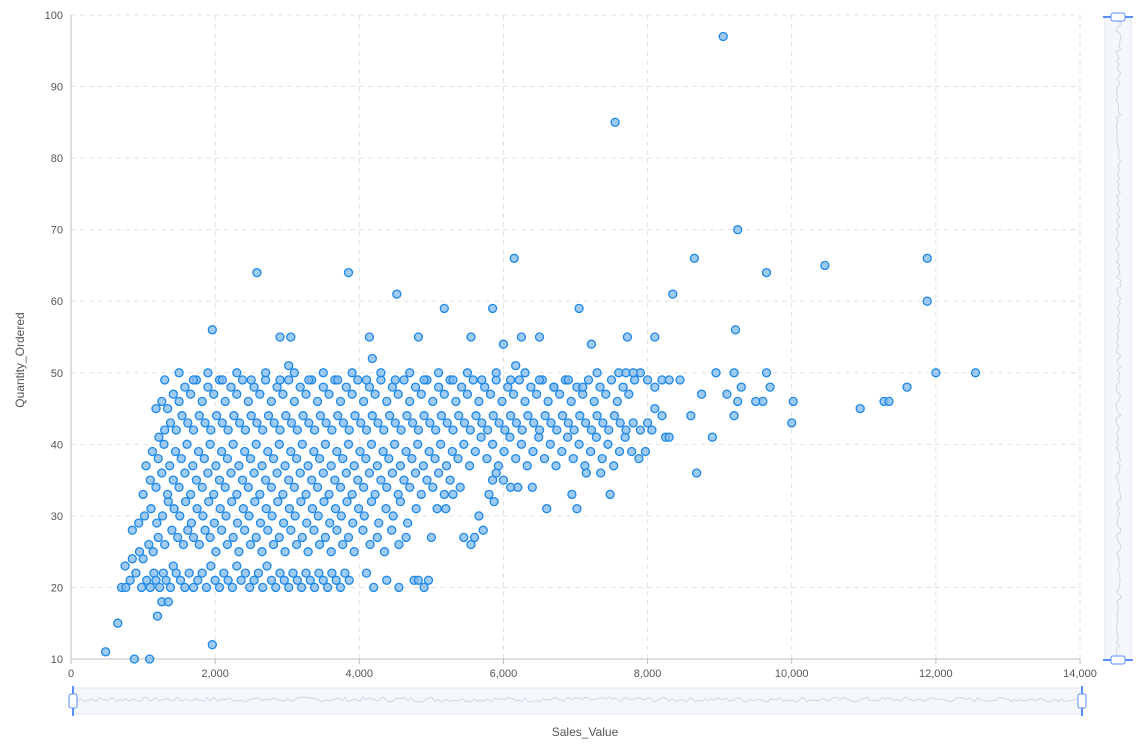 This screenshot has width=1140, height=753. What do you see at coordinates (73, 701) in the screenshot?
I see `horizontal-slider-left-handle` at bounding box center [73, 701].